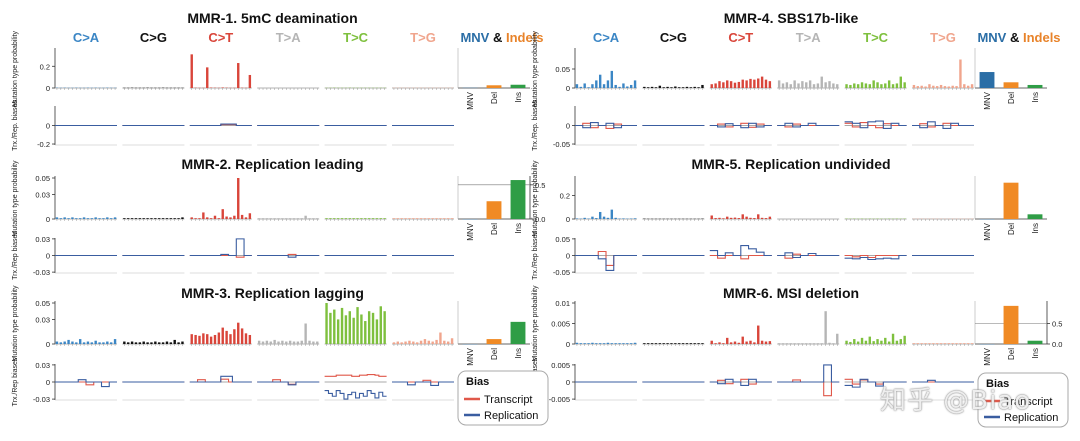  I want to click on panel-title: MMR-6. MSI deletion, so click(791, 293).